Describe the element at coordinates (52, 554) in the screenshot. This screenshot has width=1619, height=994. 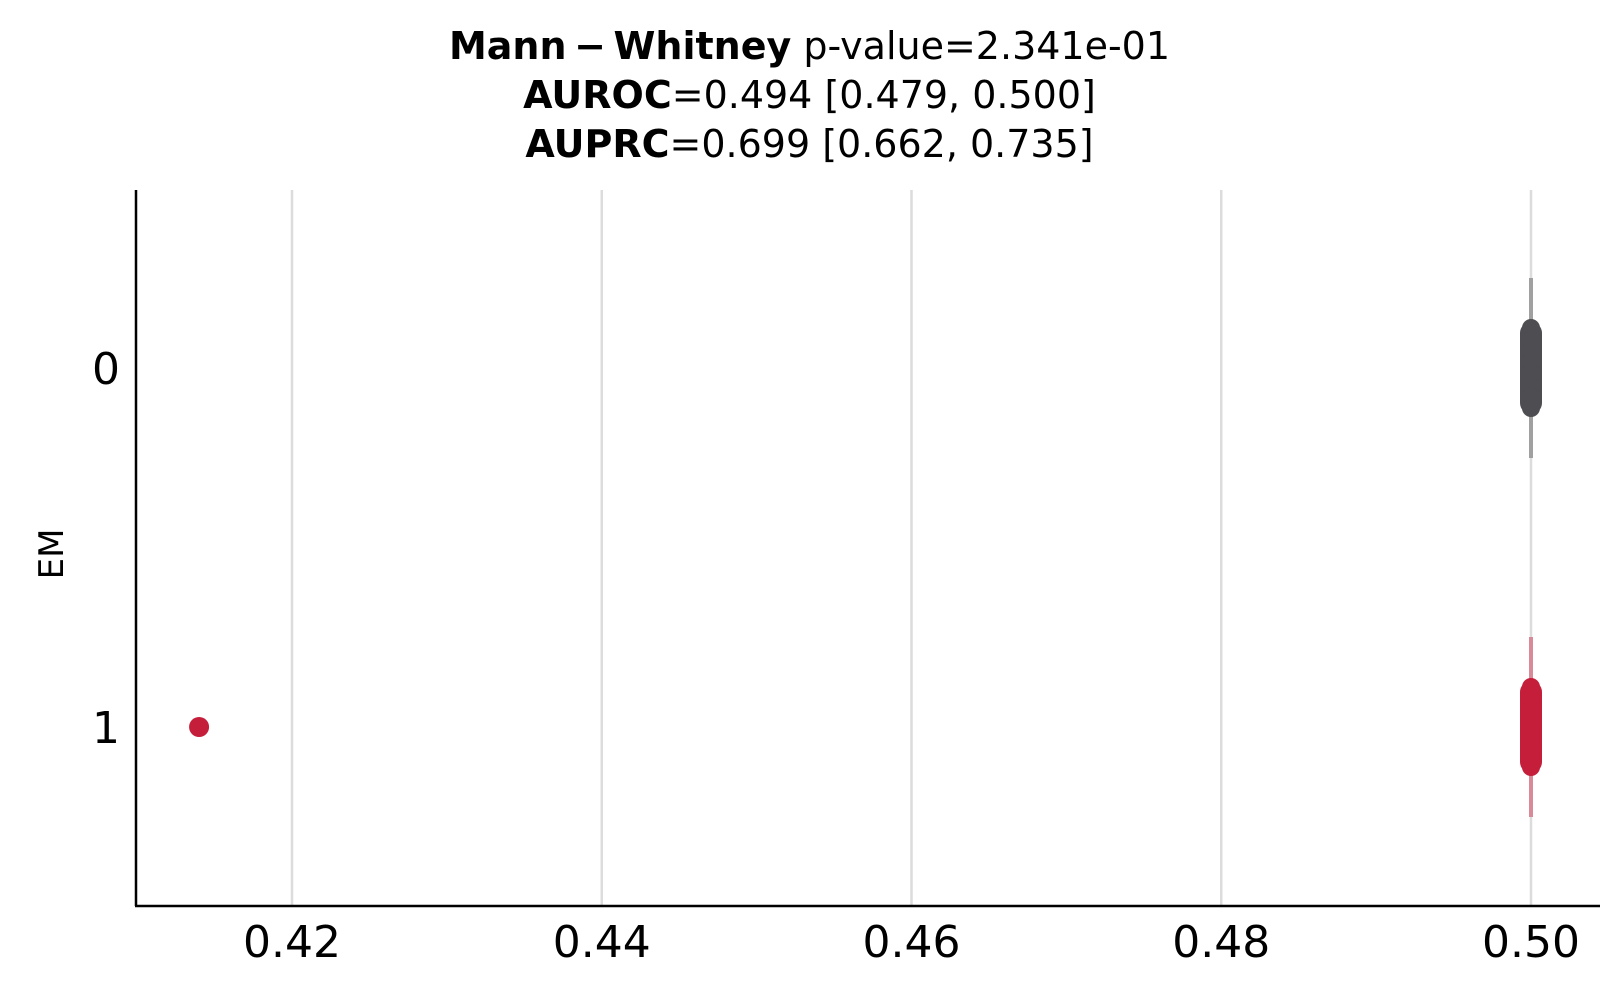
I see `y-axis-label: EM` at that location.